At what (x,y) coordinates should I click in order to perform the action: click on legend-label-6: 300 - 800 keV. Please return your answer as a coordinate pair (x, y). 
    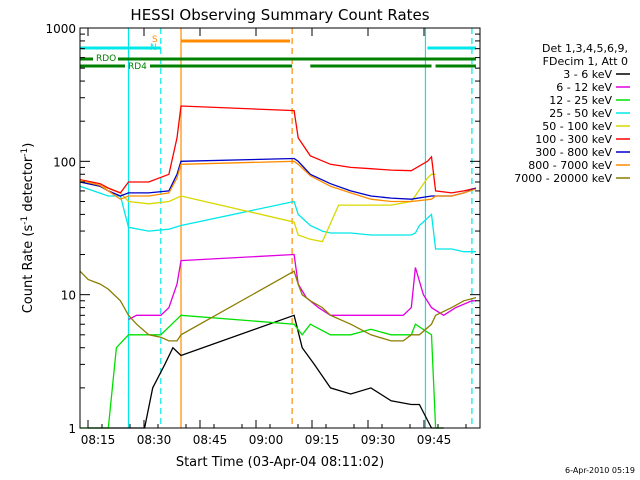
    Looking at the image, I should click on (573, 152).